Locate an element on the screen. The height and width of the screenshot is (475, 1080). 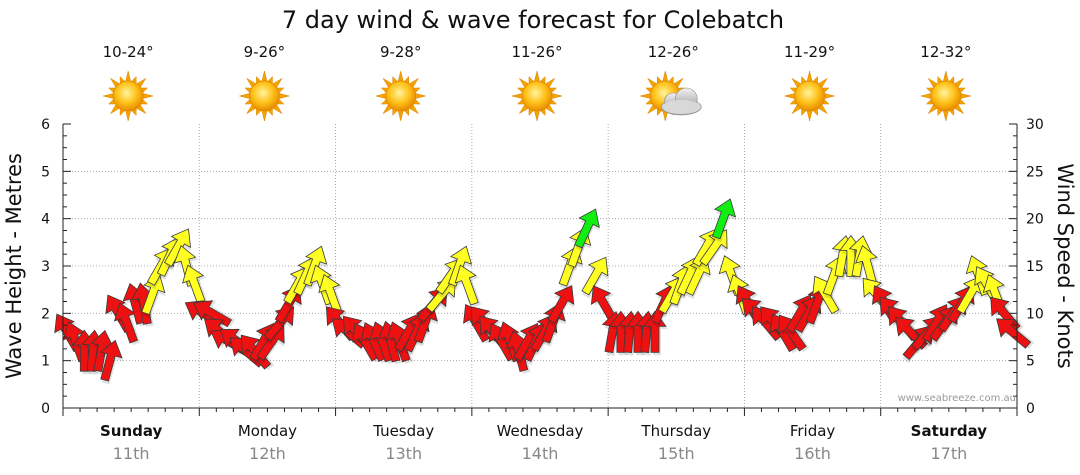
day-date: 13th is located at coordinates (403, 453).